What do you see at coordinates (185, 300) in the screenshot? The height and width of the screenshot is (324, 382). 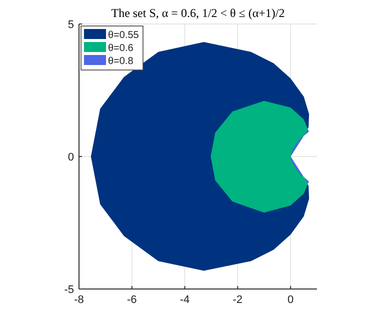 I see `x-tick-label: -4` at bounding box center [185, 300].